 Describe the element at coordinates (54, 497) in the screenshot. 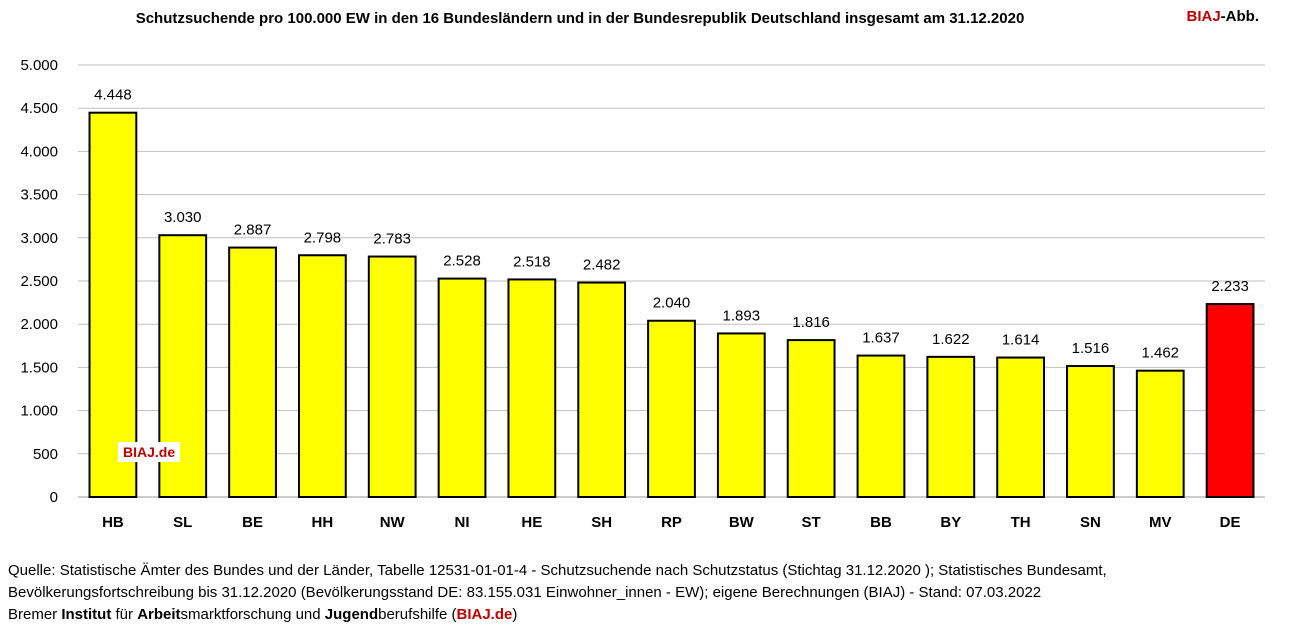

I see `y-tick-label: 0` at that location.